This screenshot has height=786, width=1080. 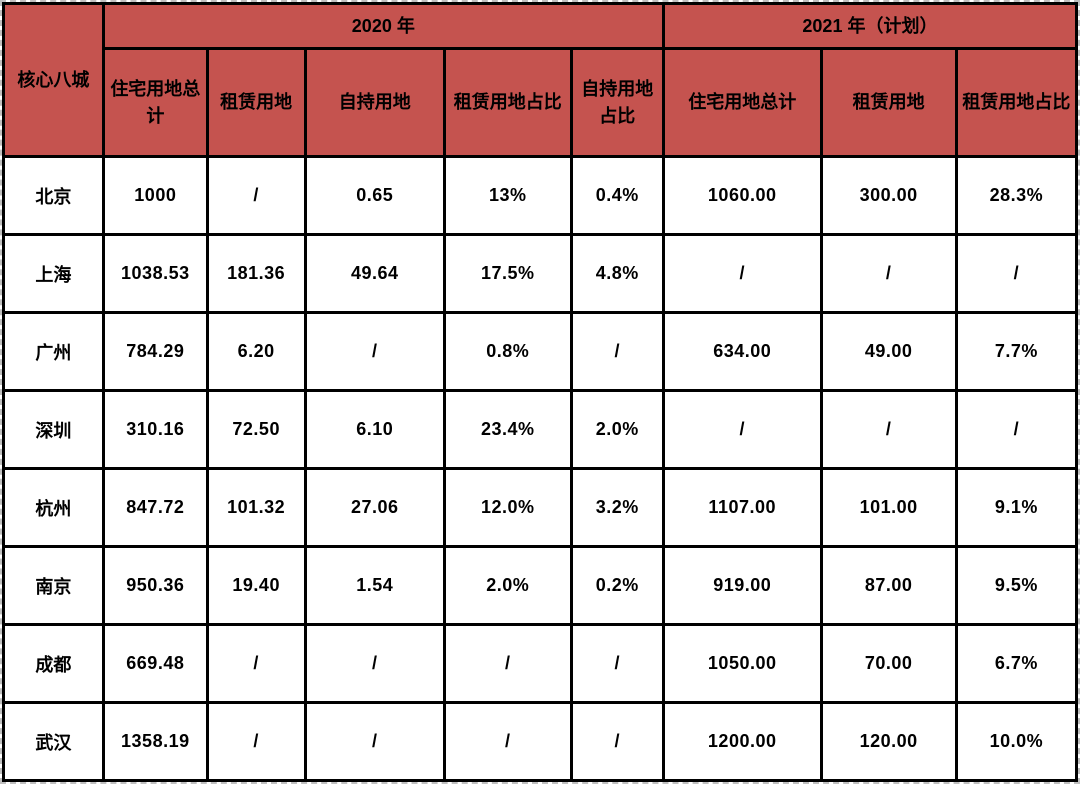 What do you see at coordinates (617, 585) in the screenshot?
I see `data-cell: 0.2%` at bounding box center [617, 585].